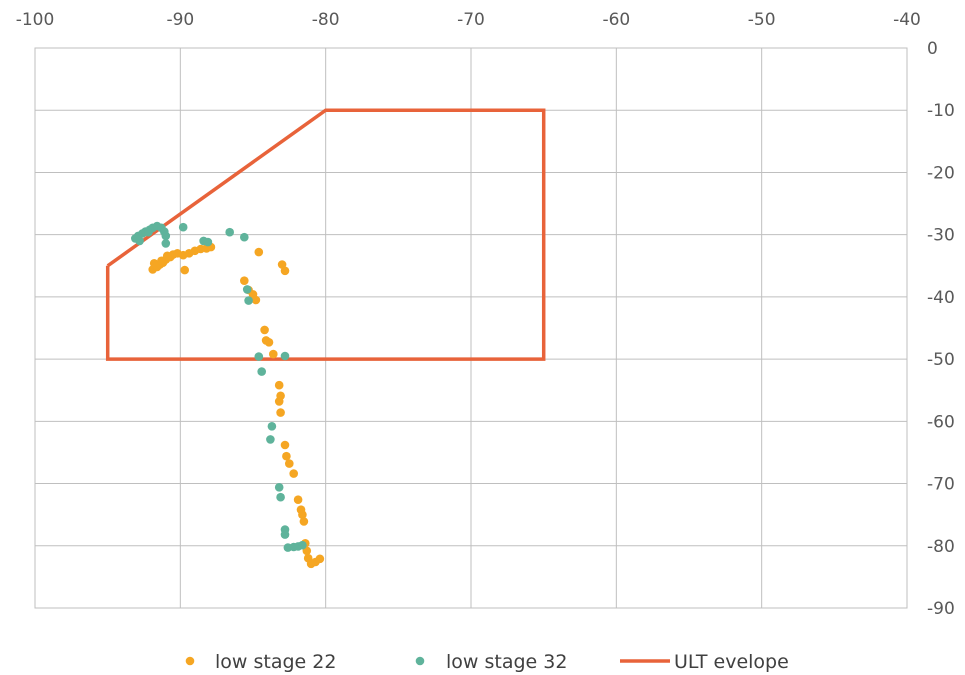  Describe the element at coordinates (506, 662) in the screenshot. I see `legend-label: low stage 32` at that location.